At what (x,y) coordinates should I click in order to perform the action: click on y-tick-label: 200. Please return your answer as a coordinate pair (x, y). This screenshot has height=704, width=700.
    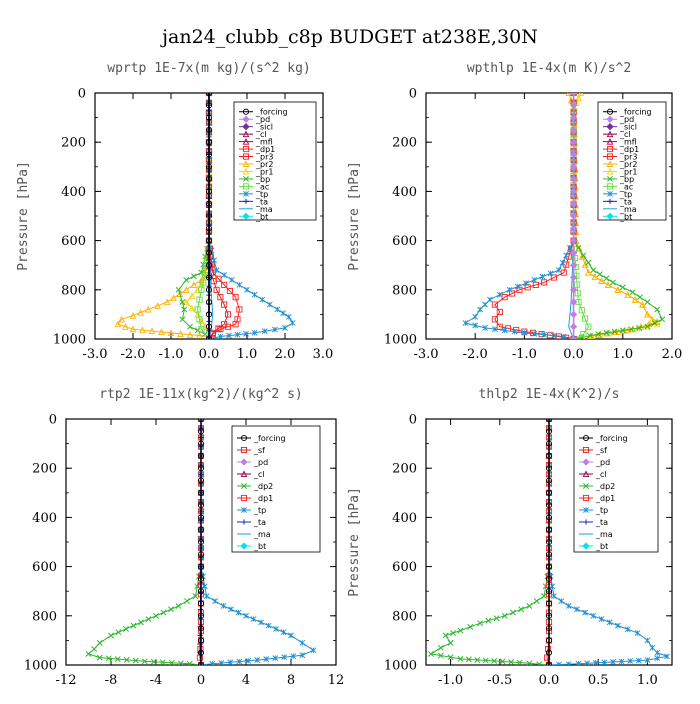
    Looking at the image, I should click on (73, 143).